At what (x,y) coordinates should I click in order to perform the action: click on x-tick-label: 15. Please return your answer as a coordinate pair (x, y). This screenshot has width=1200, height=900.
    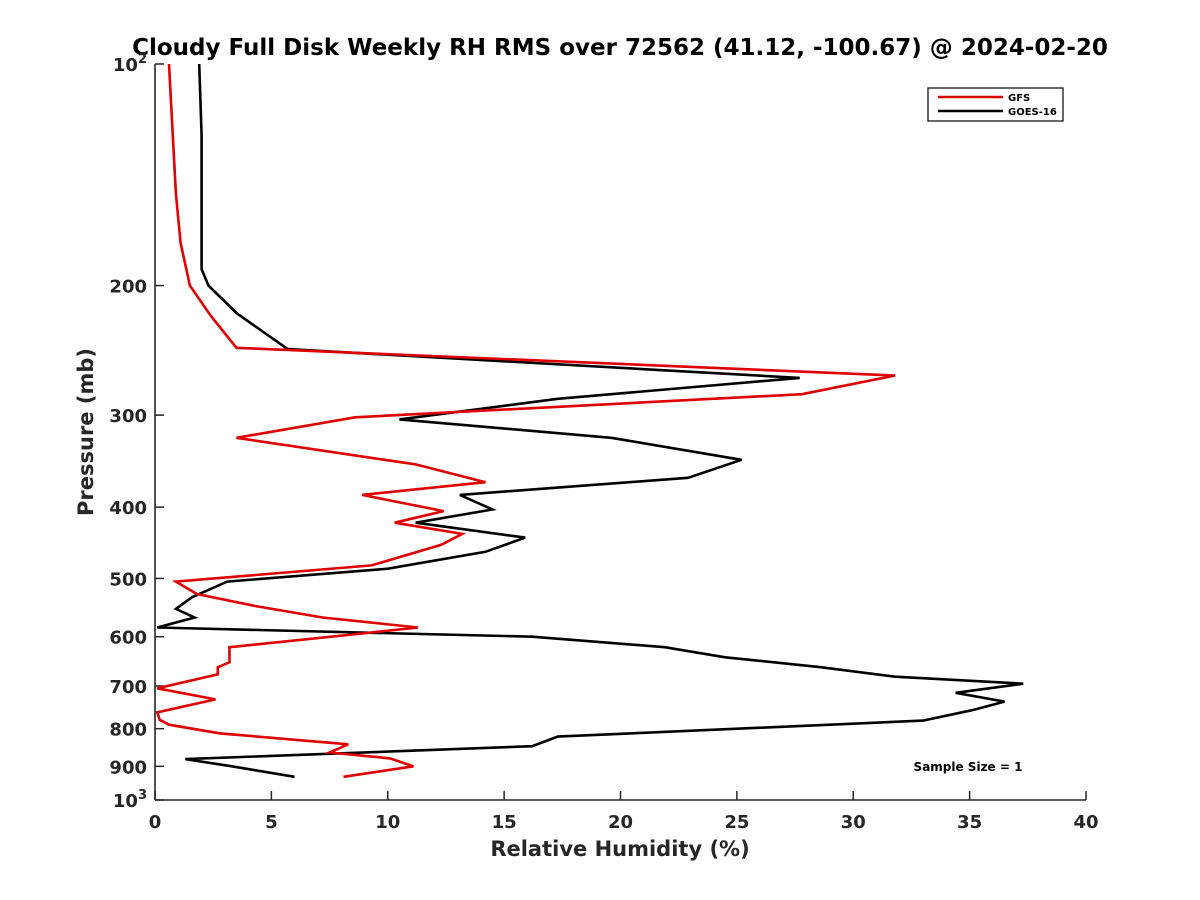
    Looking at the image, I should click on (504, 822).